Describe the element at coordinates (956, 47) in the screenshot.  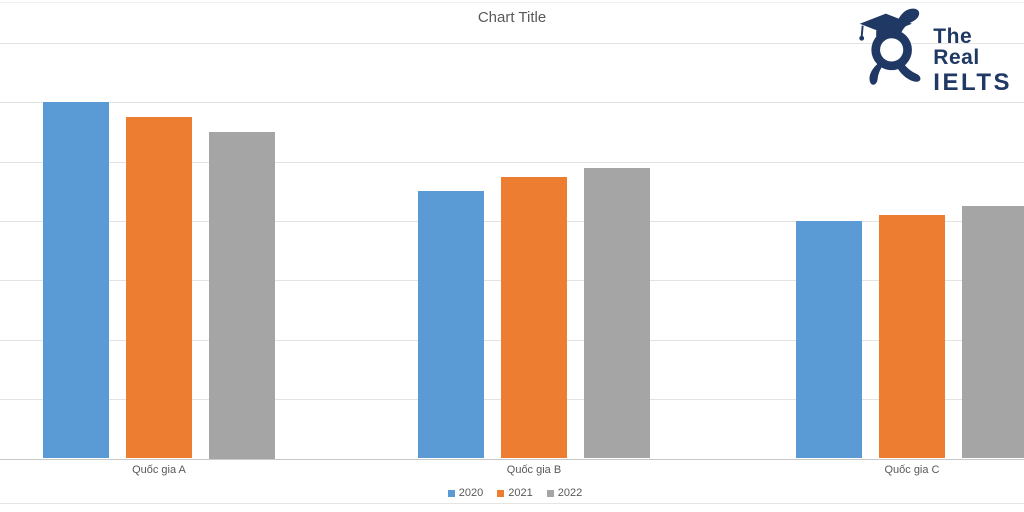
I see `logo-text-line1: The Real` at that location.